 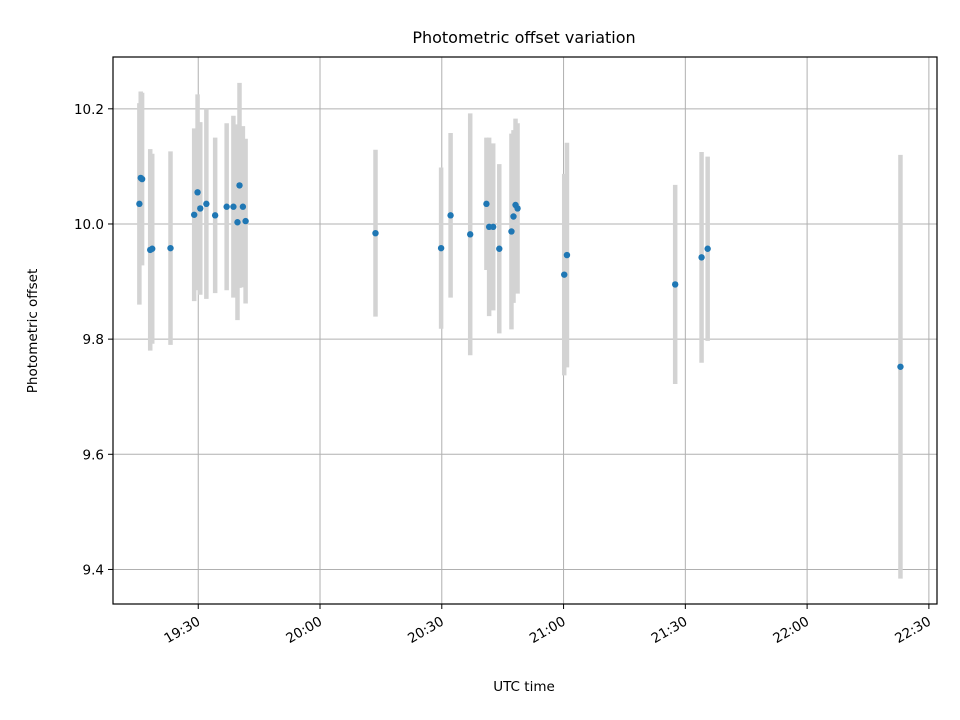 I want to click on y-tick-label: 9.8, so click(x=93, y=340).